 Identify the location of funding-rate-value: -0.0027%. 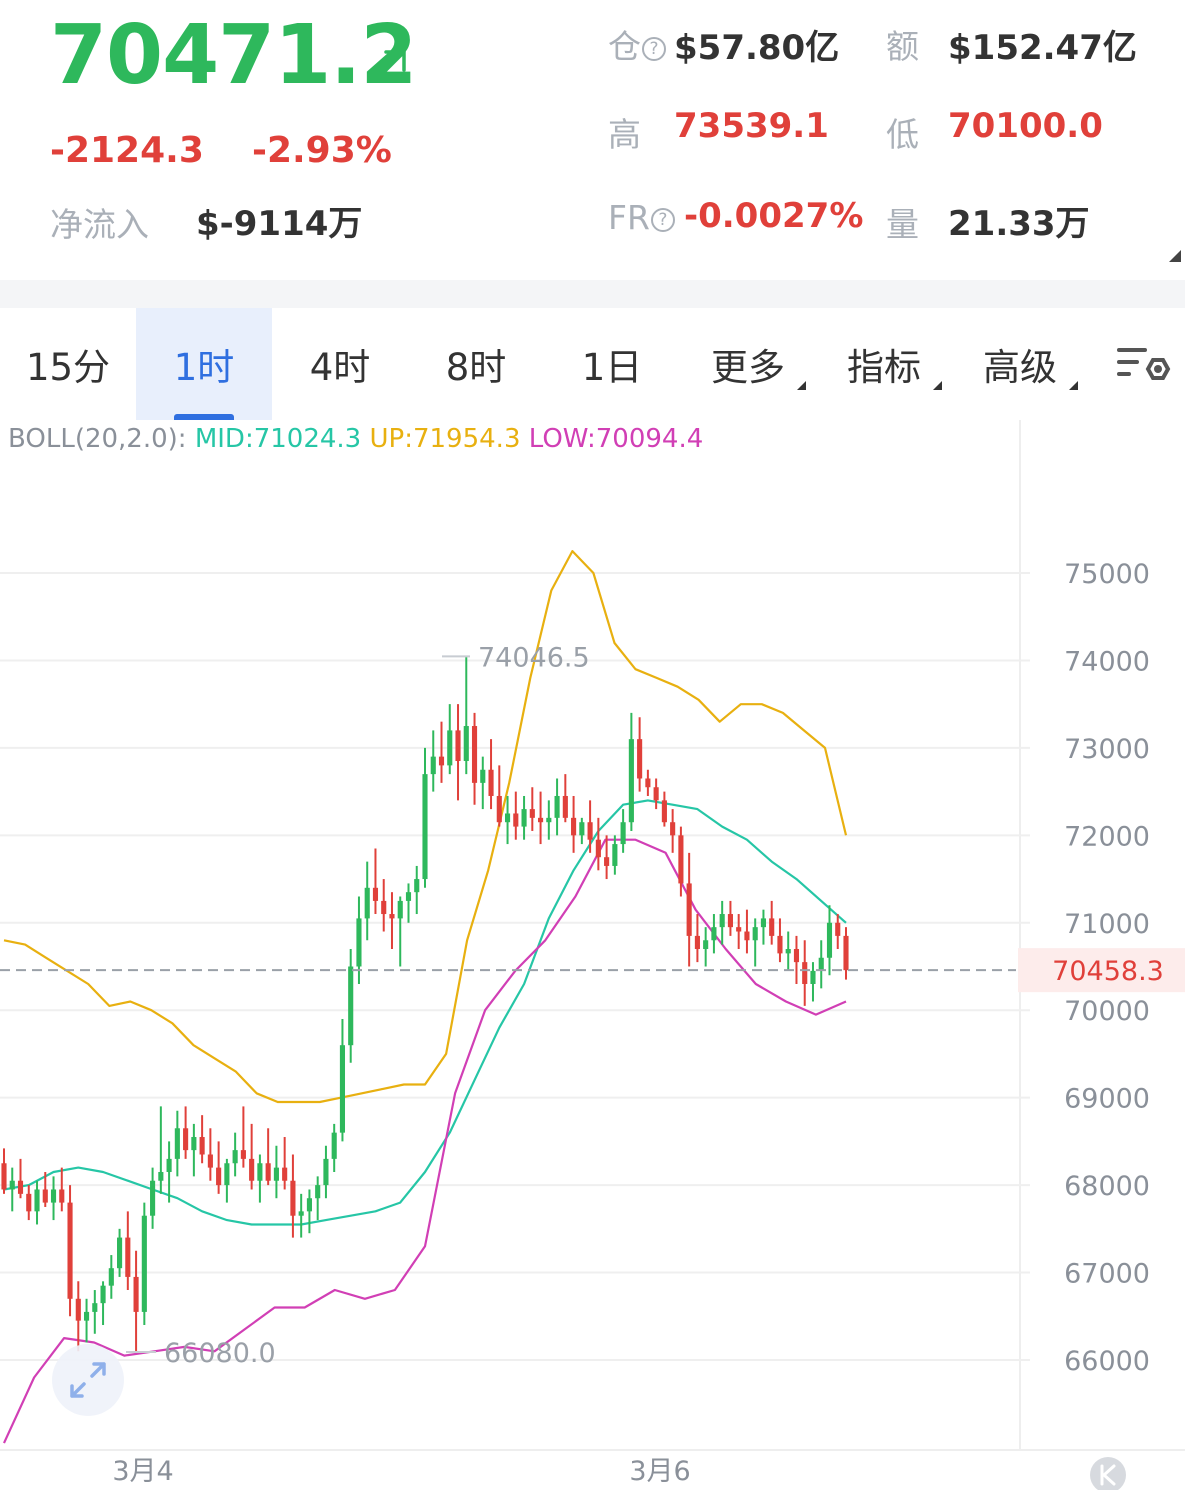
(774, 216).